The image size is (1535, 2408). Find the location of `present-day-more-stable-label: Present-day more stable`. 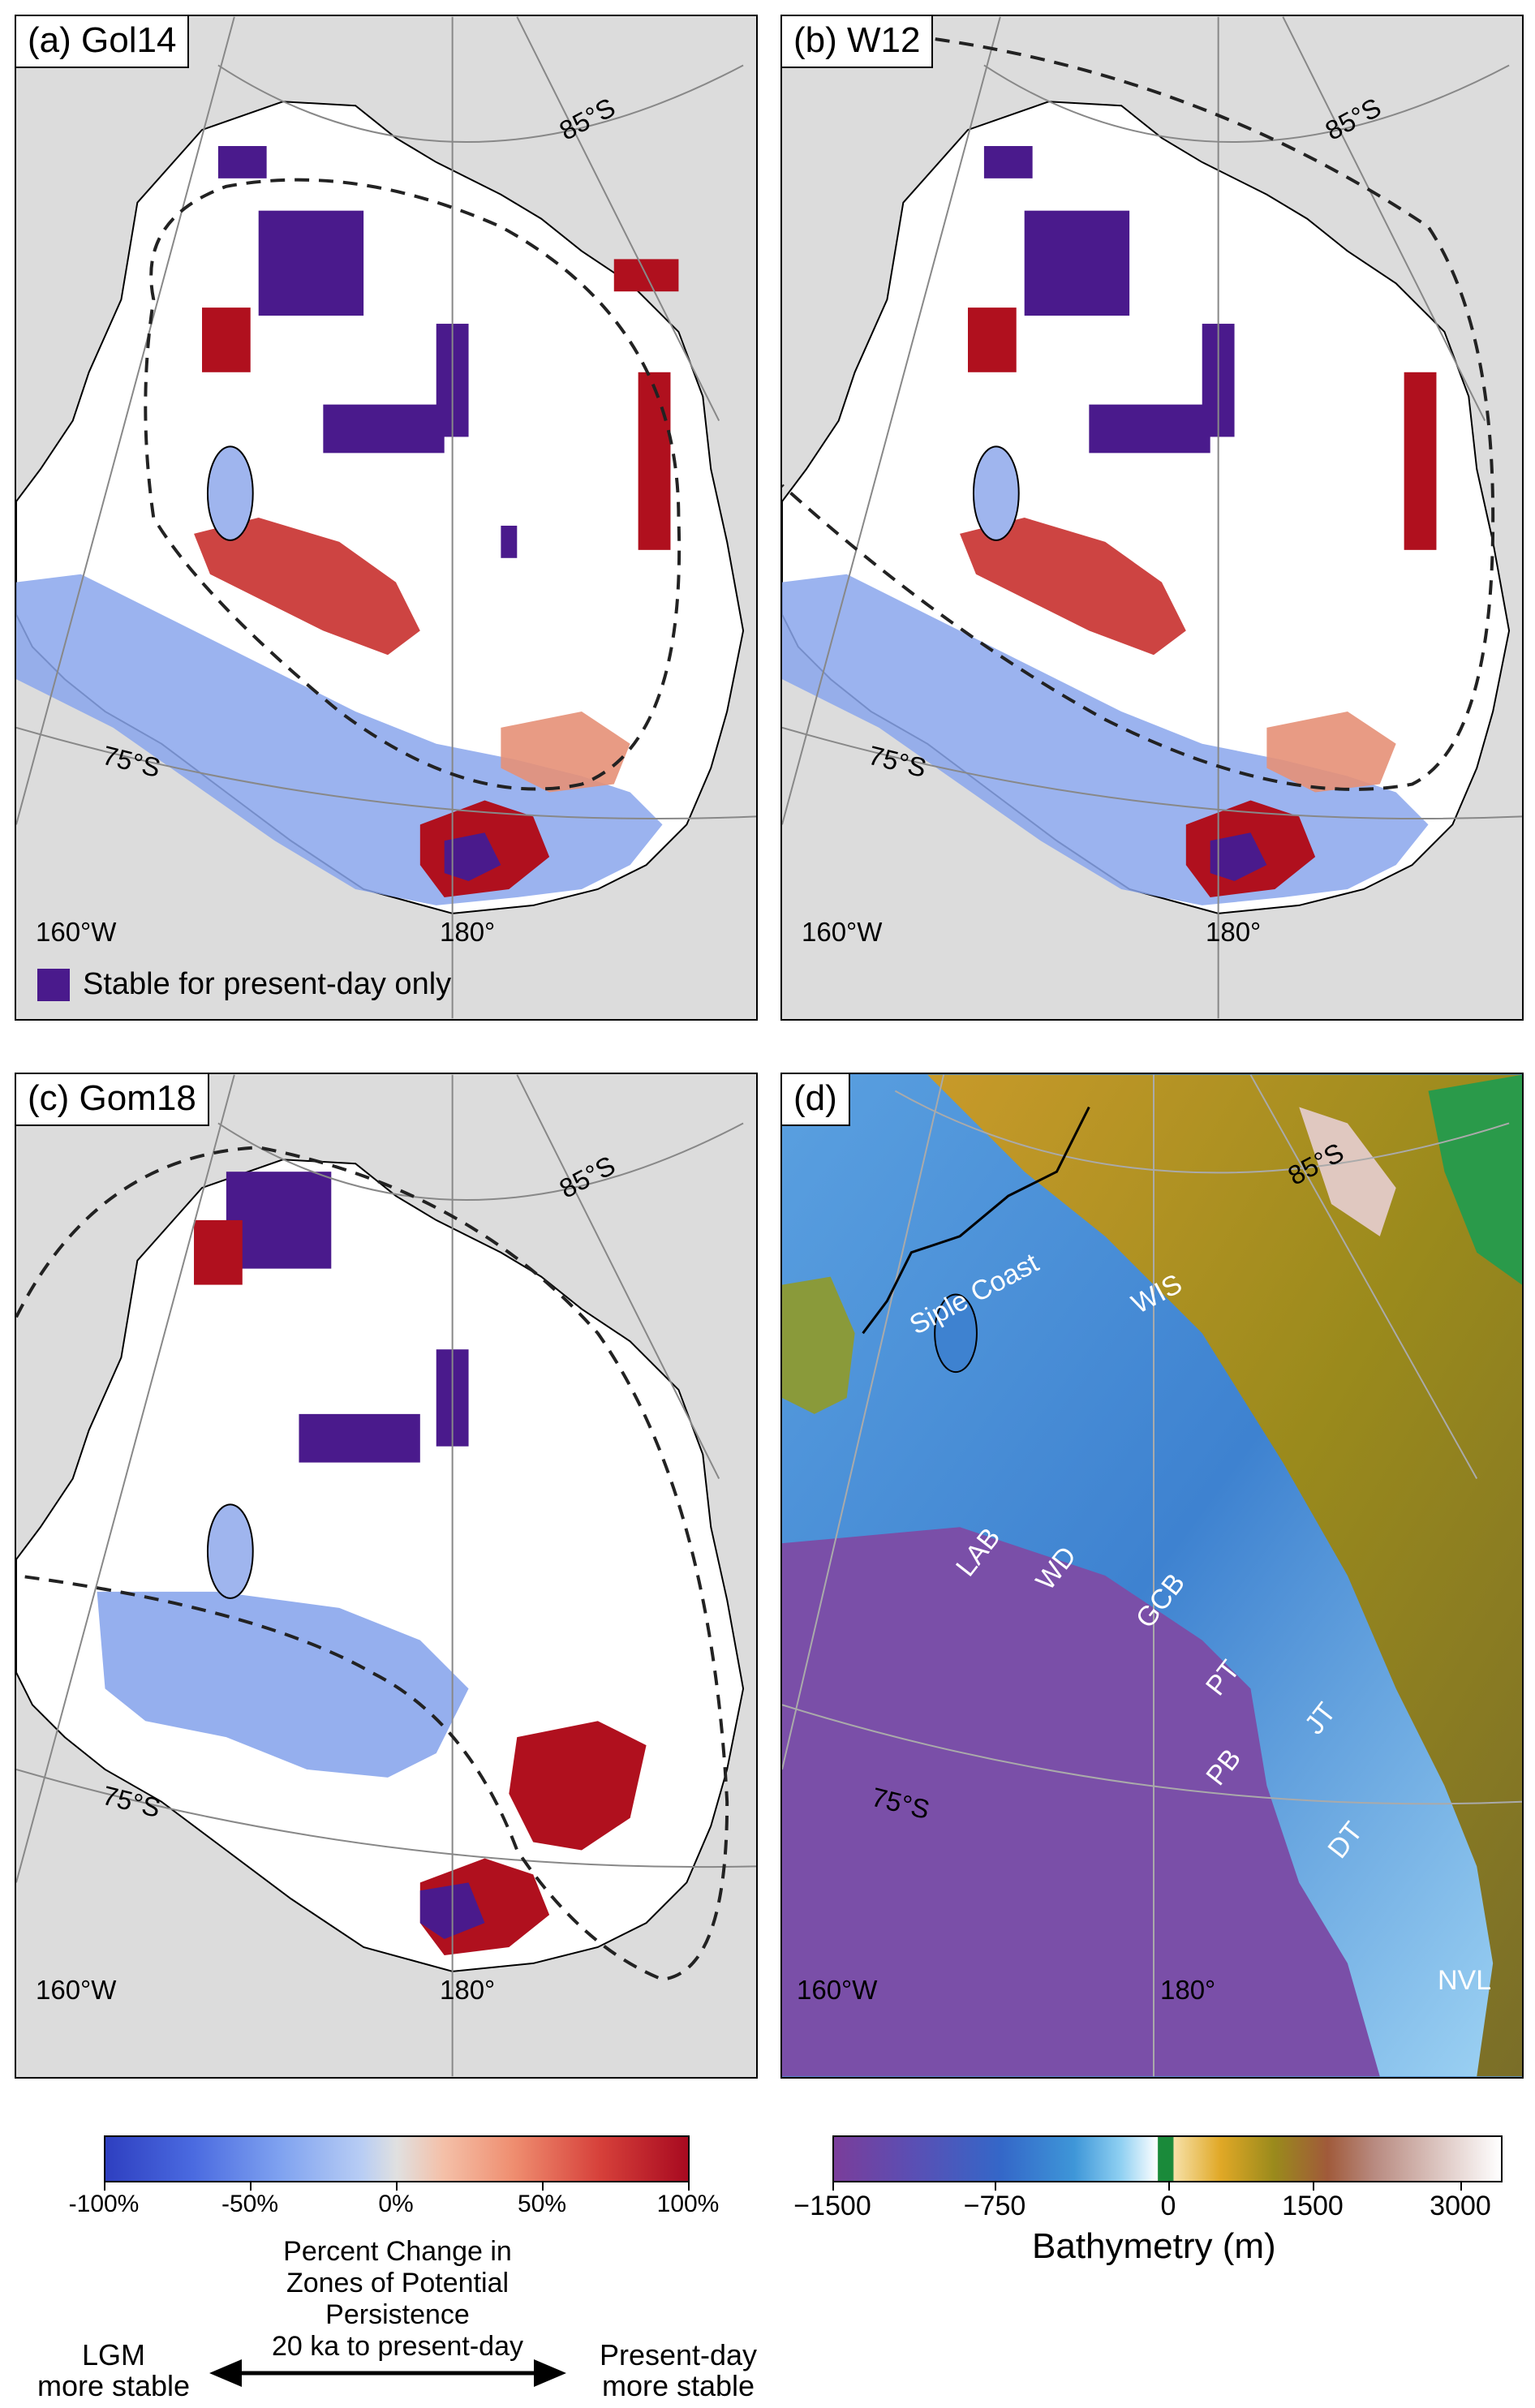

present-day-more-stable-label: Present-day more stable is located at coordinates (678, 2371).